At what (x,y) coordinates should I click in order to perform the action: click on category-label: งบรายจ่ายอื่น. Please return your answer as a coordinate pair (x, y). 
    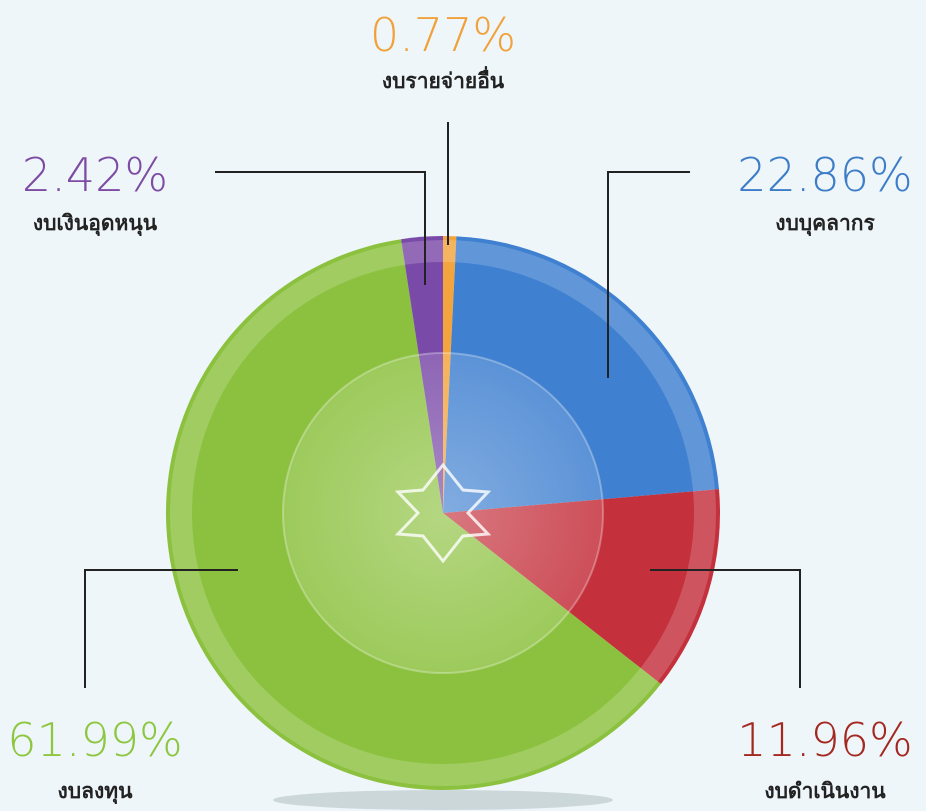
    Looking at the image, I should click on (443, 79).